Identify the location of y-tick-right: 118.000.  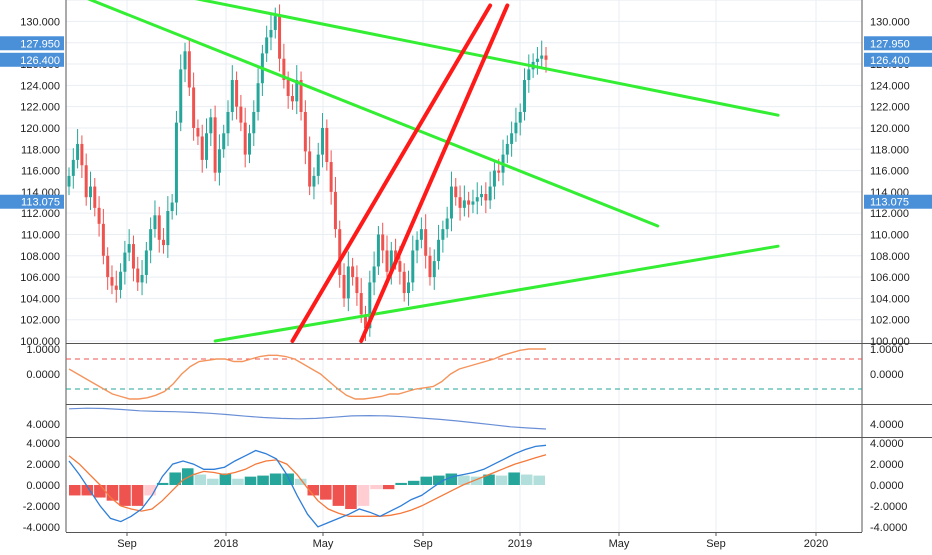
(889, 150).